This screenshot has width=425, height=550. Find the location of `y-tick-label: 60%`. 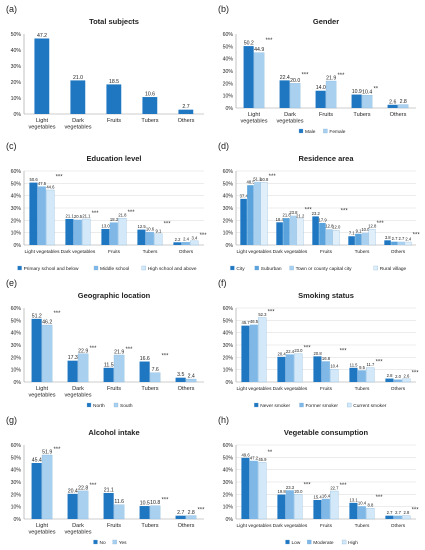

y-tick-label: 60% is located at coordinates (16, 309).